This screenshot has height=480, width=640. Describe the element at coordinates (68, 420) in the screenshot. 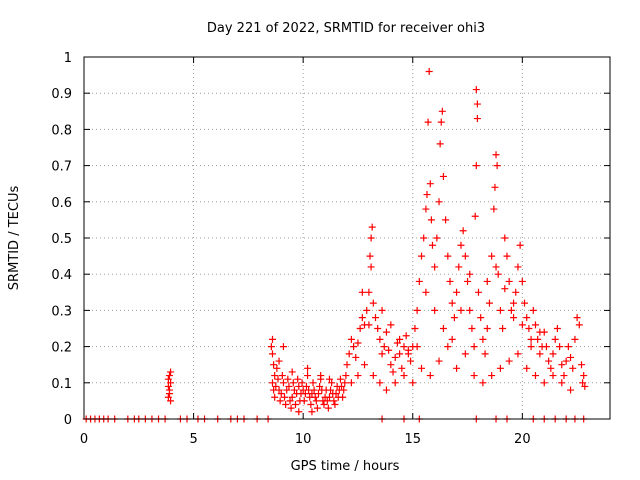

I see `y-tick-label: 0` at that location.